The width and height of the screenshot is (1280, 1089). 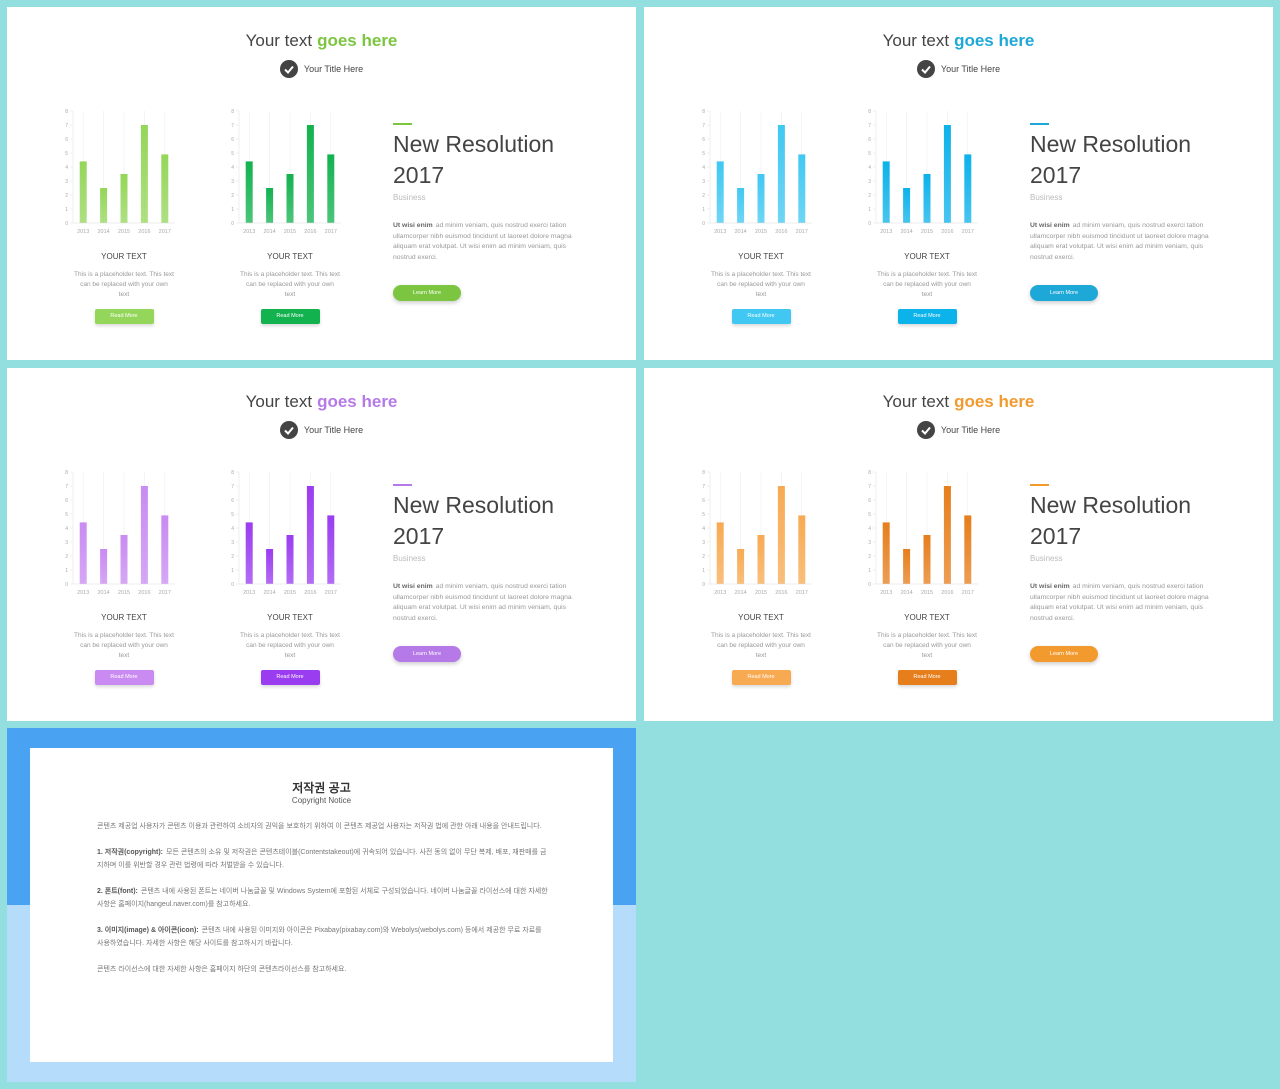 I want to click on subtitle: Your Title Here, so click(x=970, y=430).